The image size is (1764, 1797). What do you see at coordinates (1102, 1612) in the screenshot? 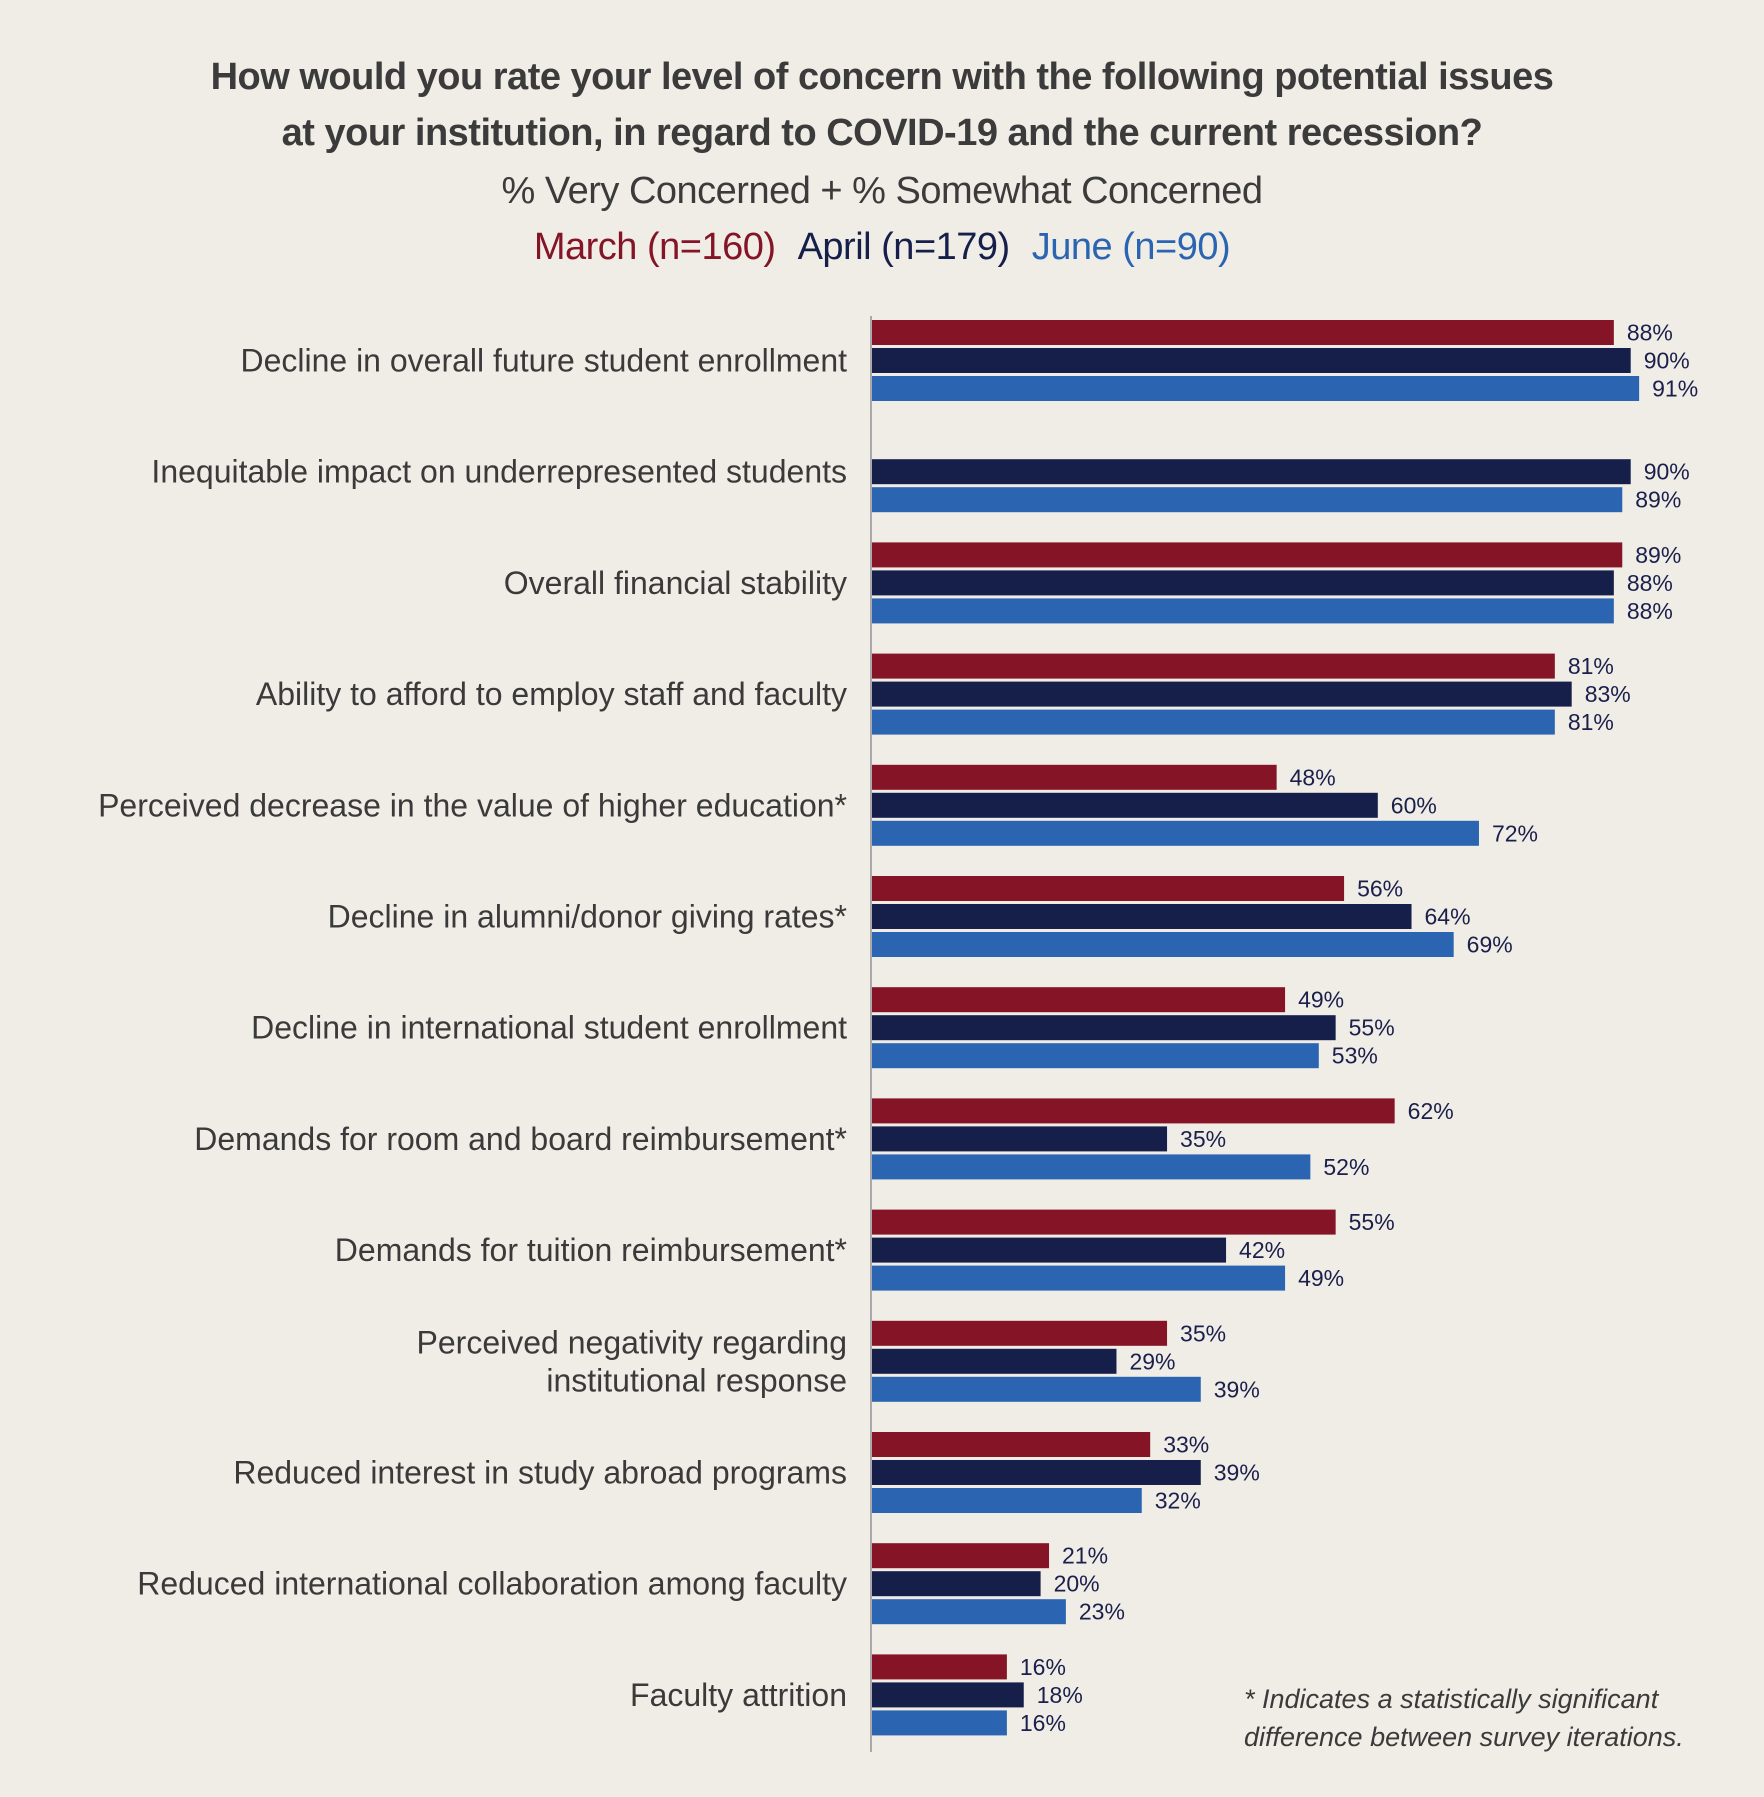
I see `data-label: 23%` at bounding box center [1102, 1612].